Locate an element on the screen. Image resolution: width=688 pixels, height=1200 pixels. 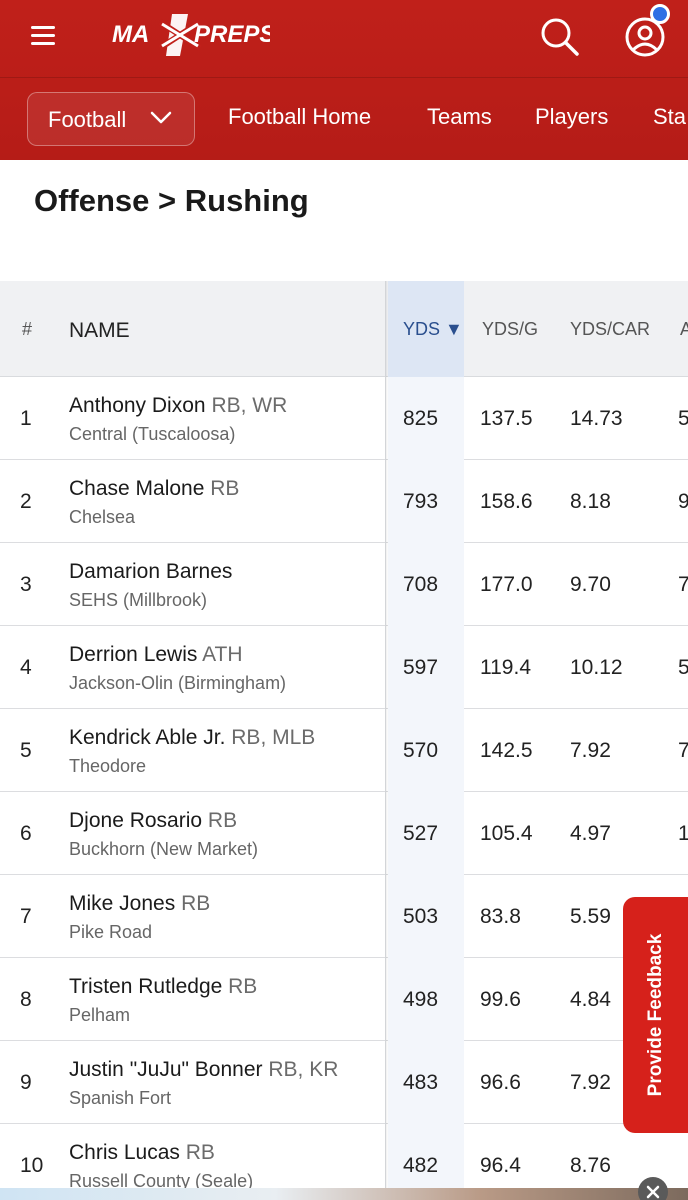
player-position: RB, MLB is located at coordinates (273, 737).